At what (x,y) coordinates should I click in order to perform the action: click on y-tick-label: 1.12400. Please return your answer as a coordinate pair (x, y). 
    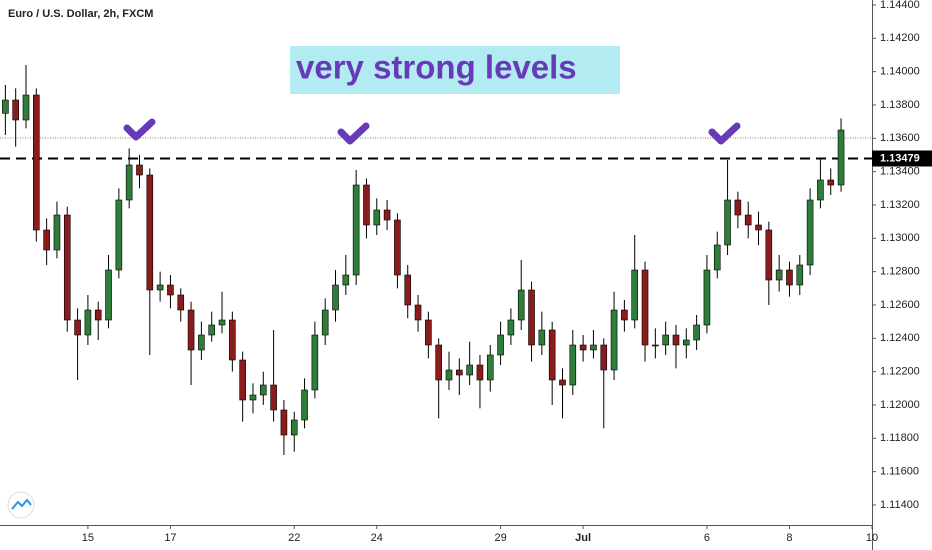
    Looking at the image, I should click on (900, 338).